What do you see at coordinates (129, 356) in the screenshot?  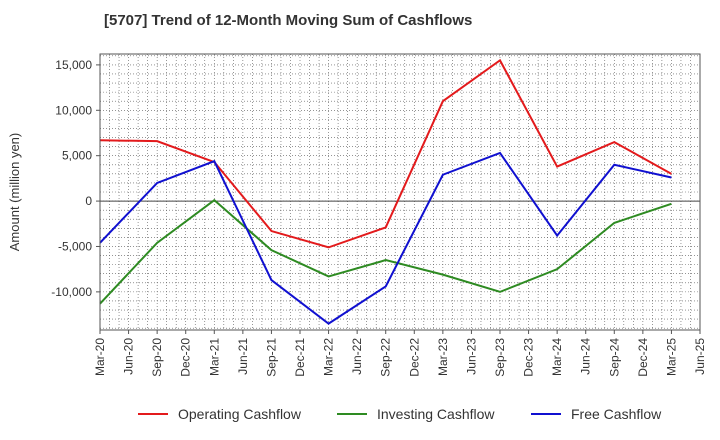 I see `x-tick-label: Jun-20` at bounding box center [129, 356].